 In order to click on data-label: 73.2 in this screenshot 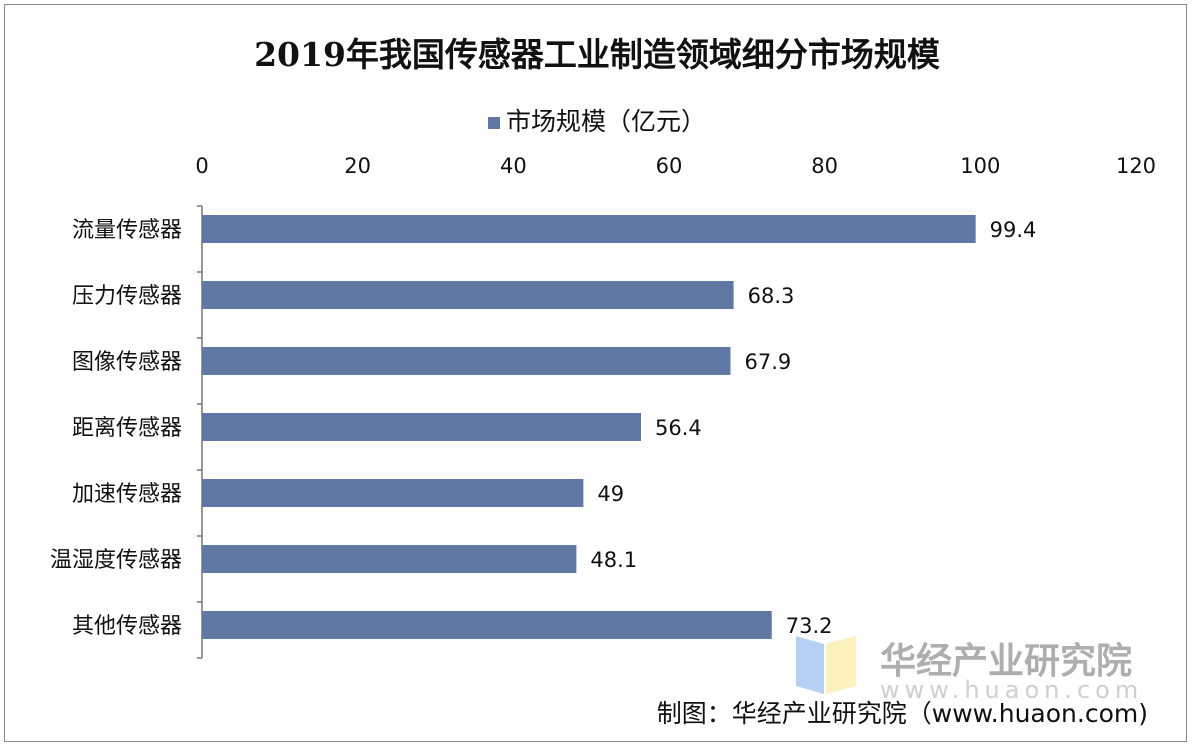, I will do `click(809, 626)`.